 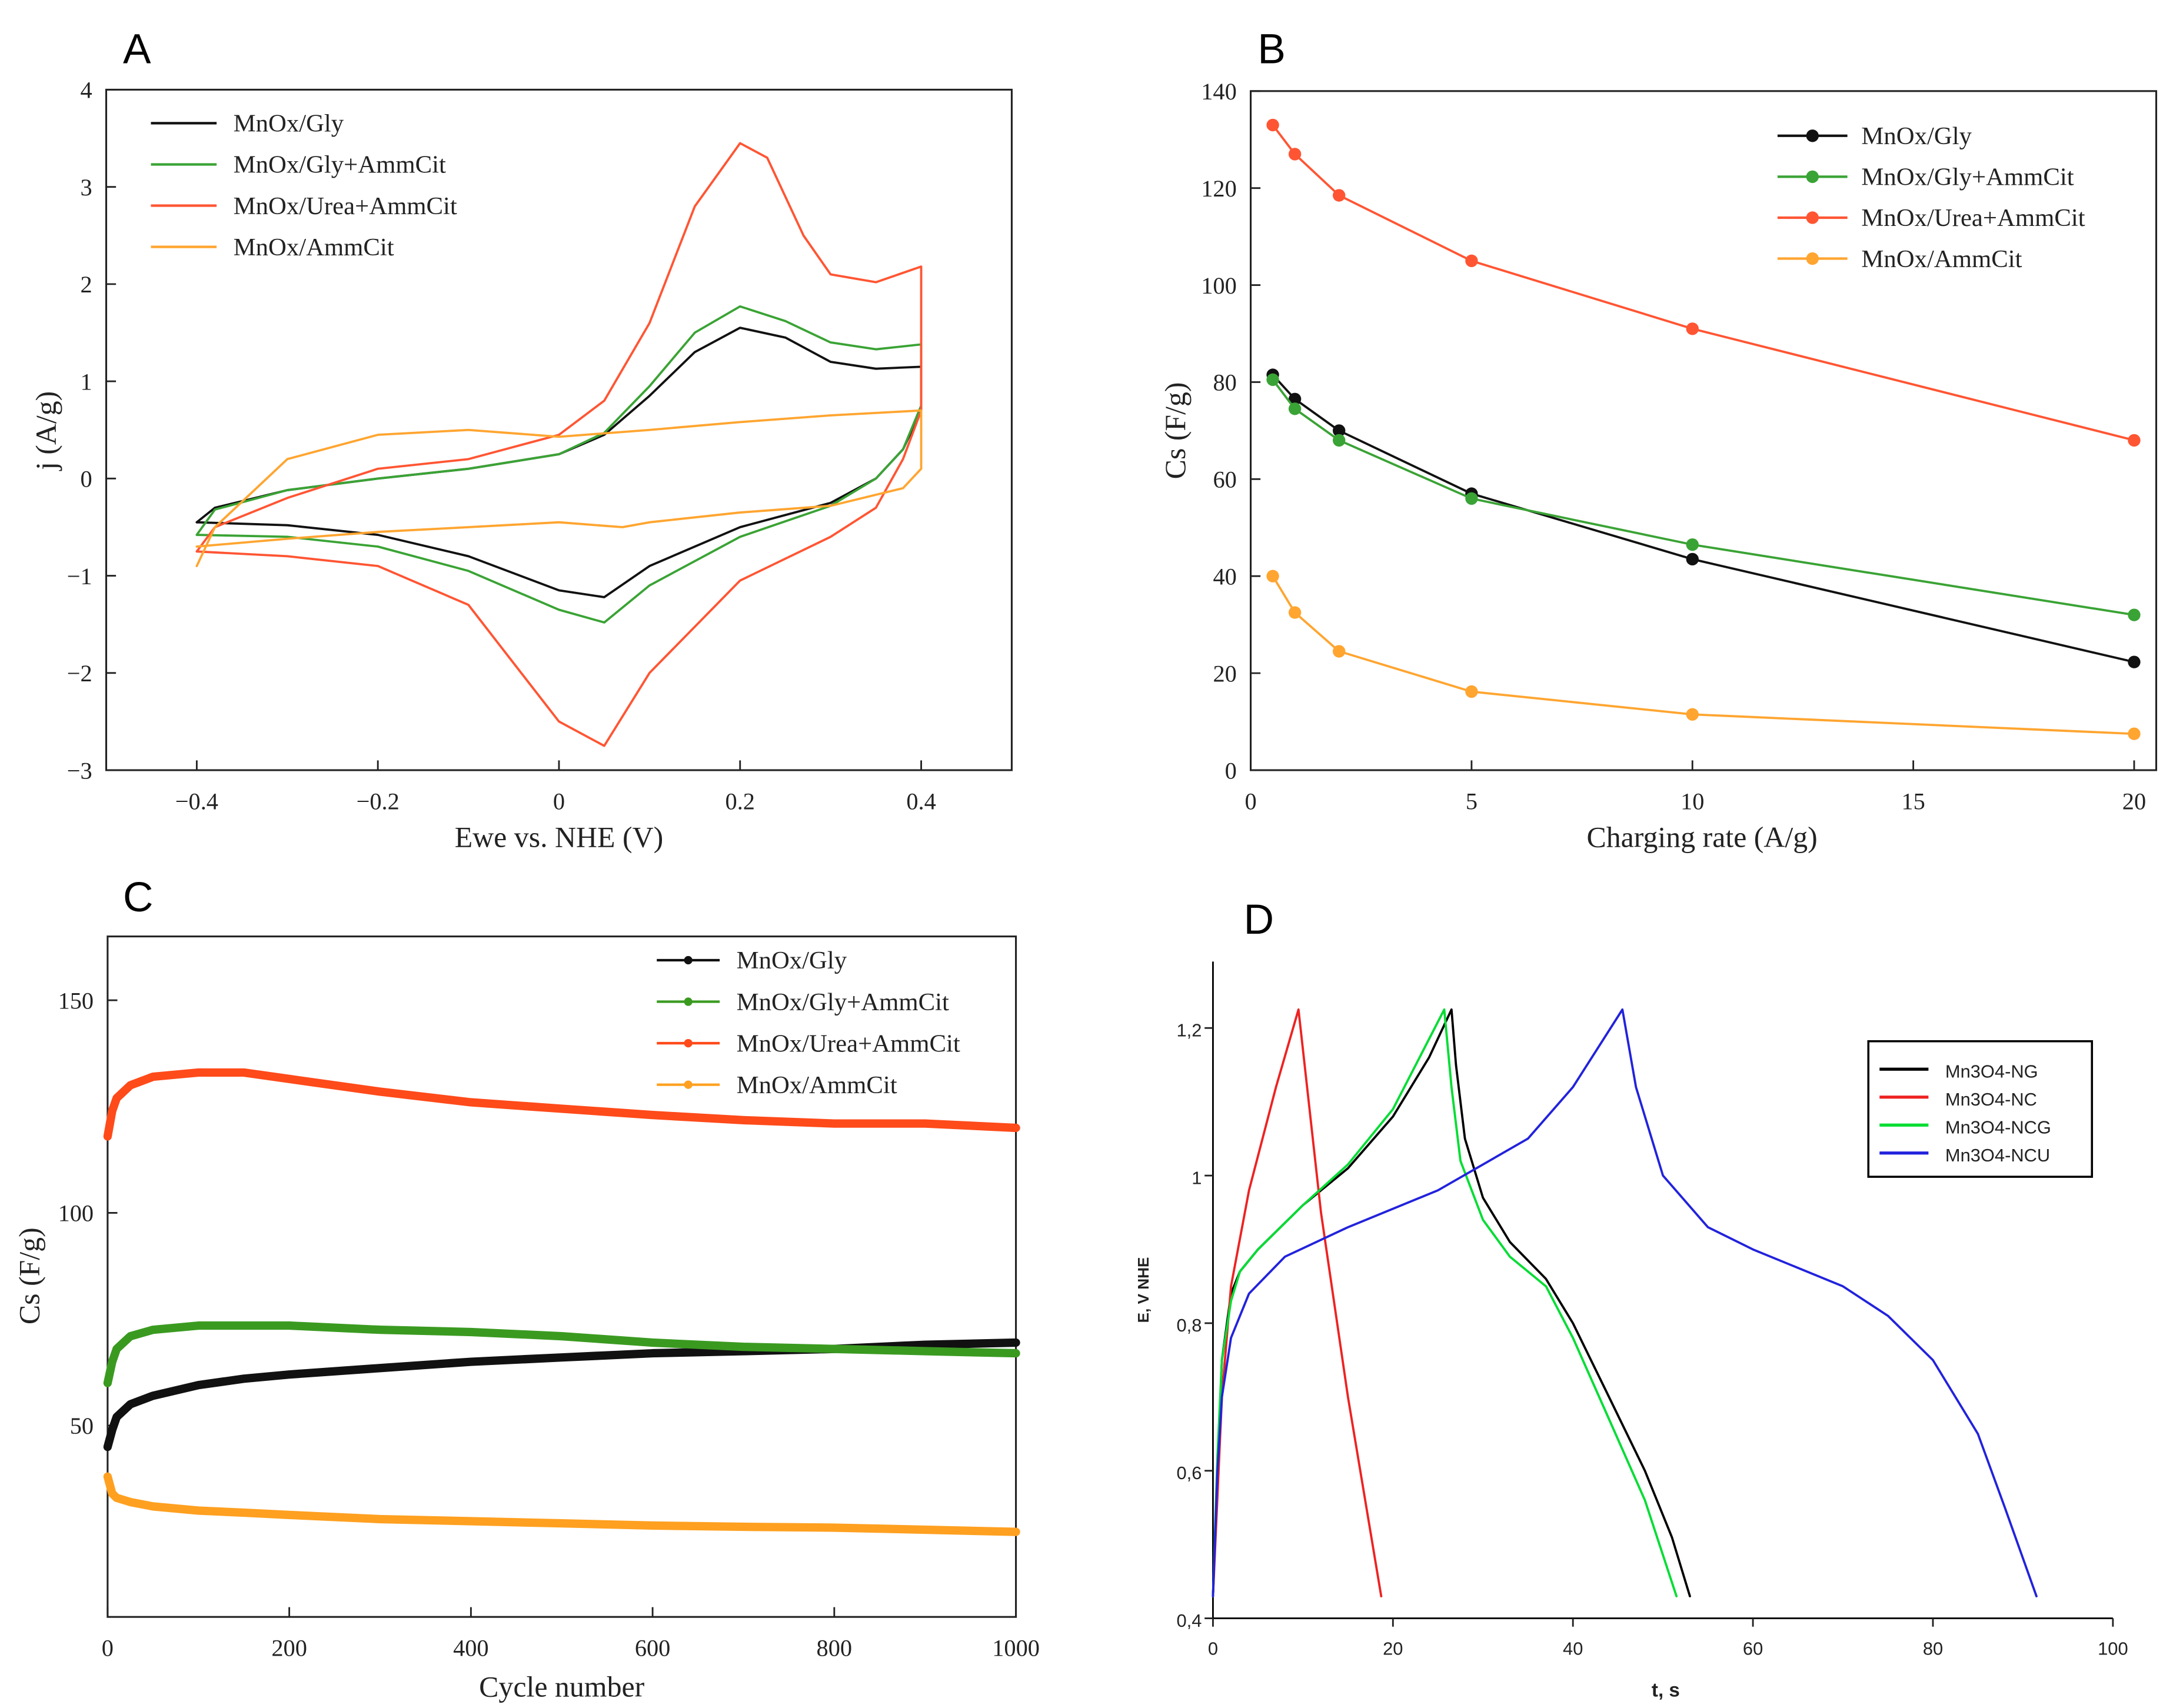 What do you see at coordinates (561, 1687) in the screenshot?
I see `x-axis-label: Cycle number` at bounding box center [561, 1687].